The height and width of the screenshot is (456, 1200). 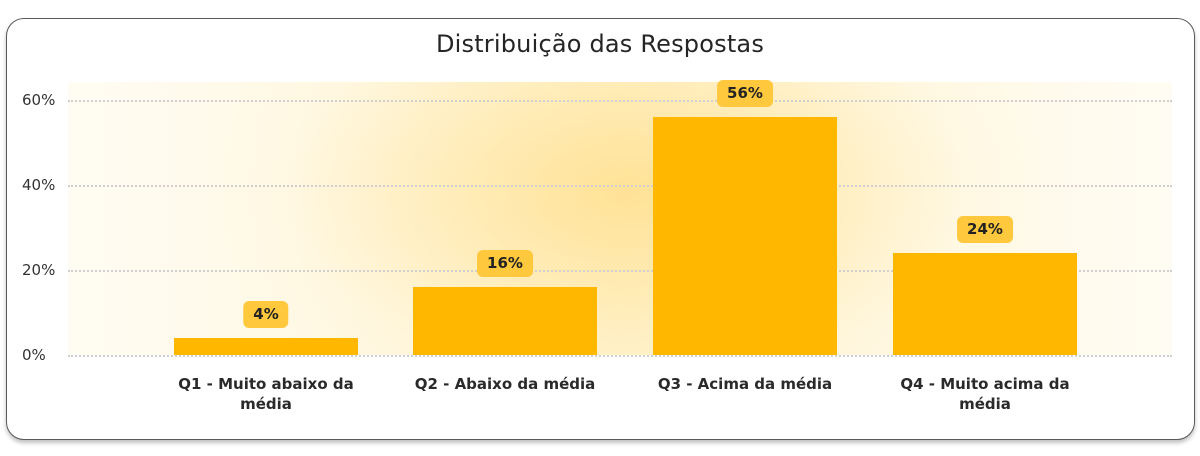 What do you see at coordinates (600, 44) in the screenshot?
I see `chart-title: Distribuição das Respostas` at bounding box center [600, 44].